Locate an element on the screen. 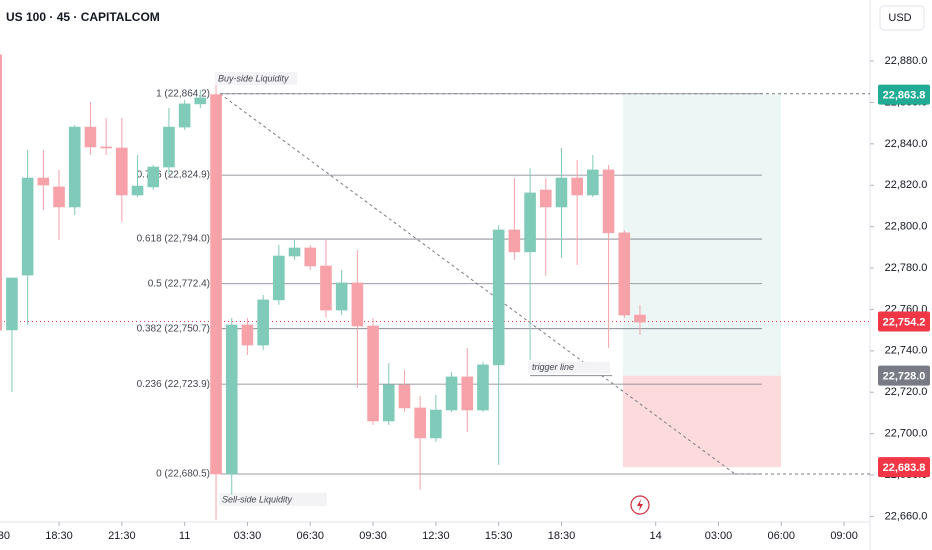 Image resolution: width=932 pixels, height=550 pixels. y-tick-label: 22,700.0 is located at coordinates (906, 434).